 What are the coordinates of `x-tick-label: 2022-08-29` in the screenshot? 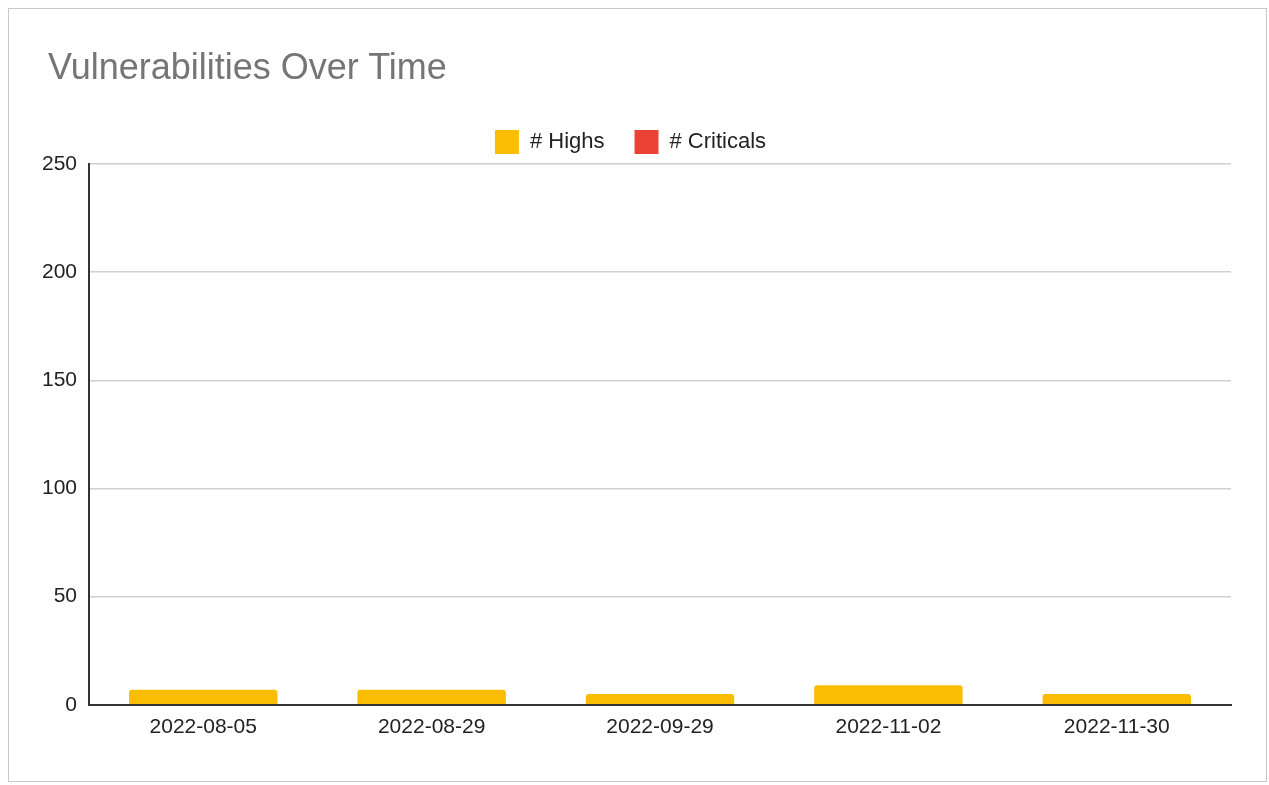 It's located at (431, 726).